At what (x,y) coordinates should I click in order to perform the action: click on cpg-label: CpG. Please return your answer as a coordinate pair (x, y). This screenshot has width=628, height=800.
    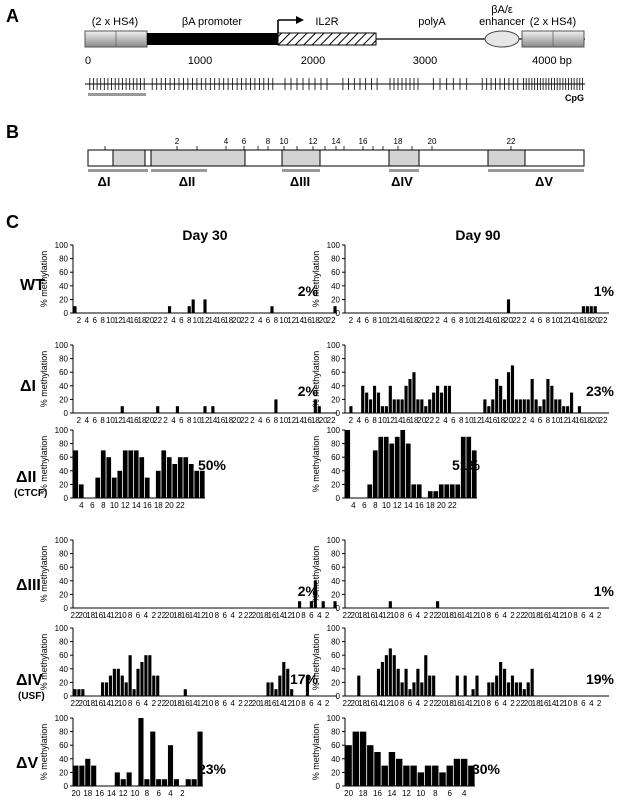
    Looking at the image, I should click on (574, 98).